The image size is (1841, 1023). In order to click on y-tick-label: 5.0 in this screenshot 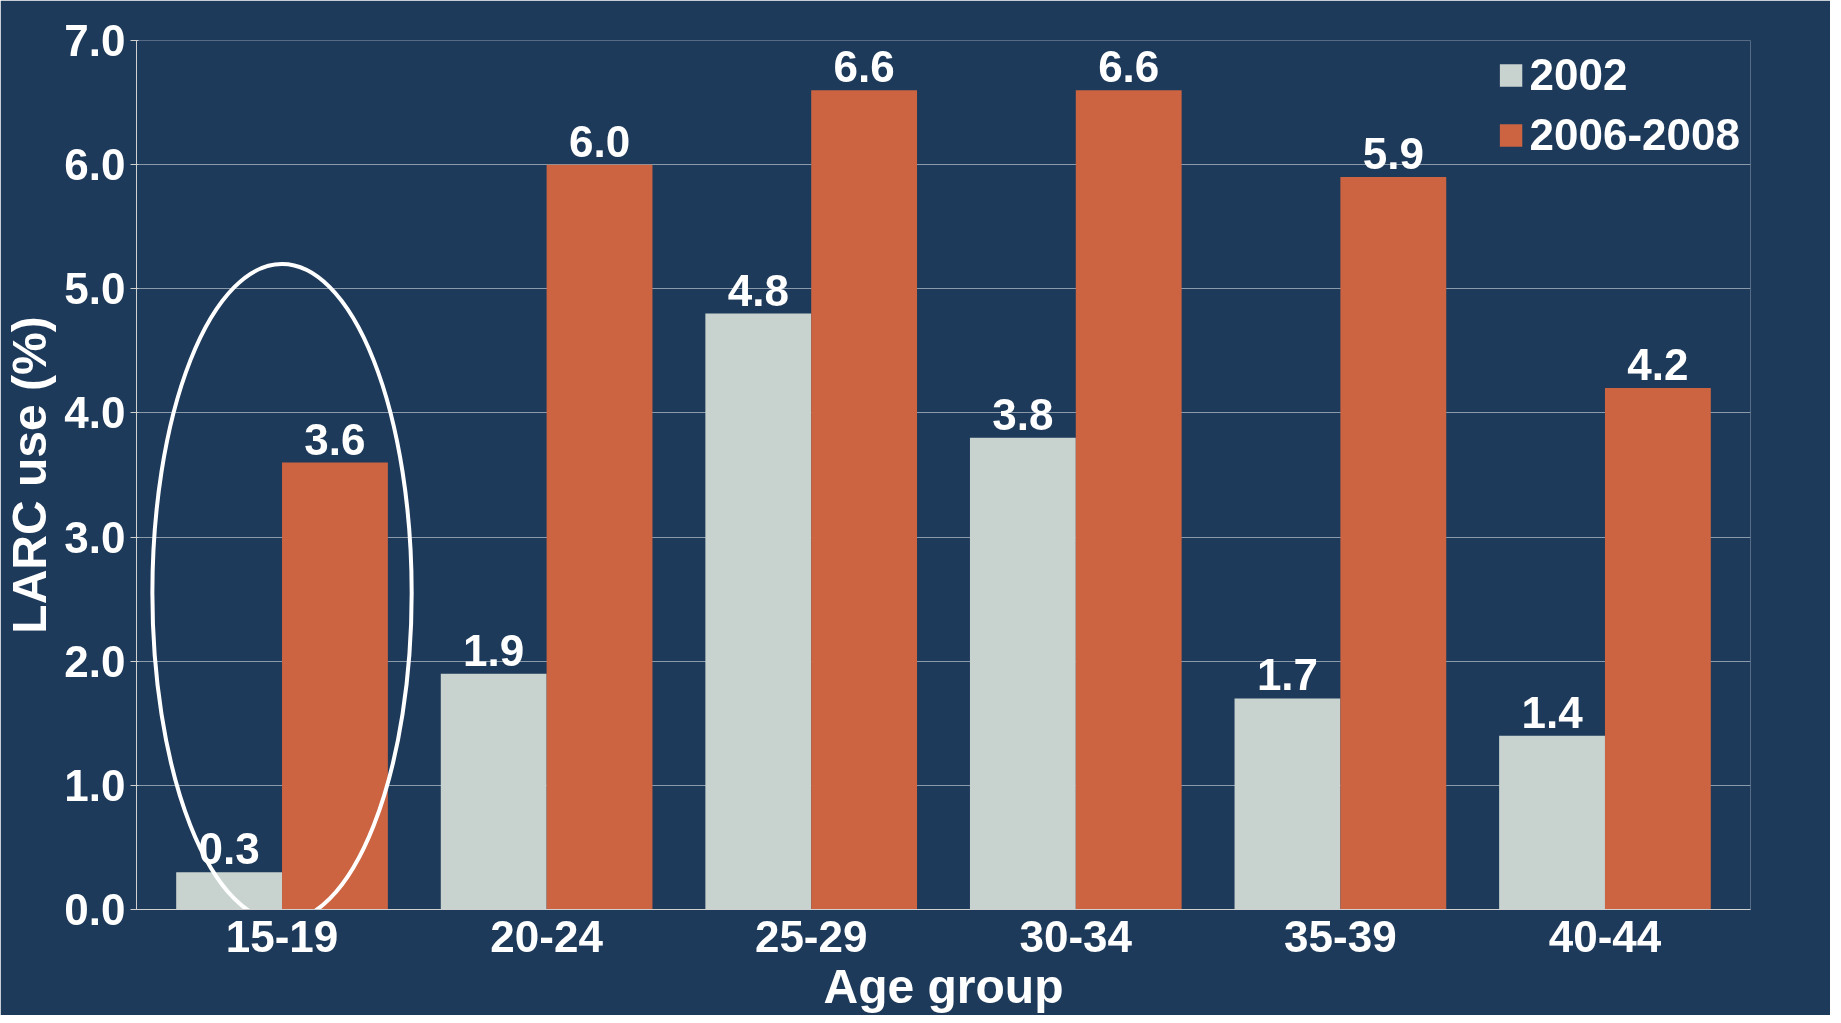, I will do `click(95, 289)`.